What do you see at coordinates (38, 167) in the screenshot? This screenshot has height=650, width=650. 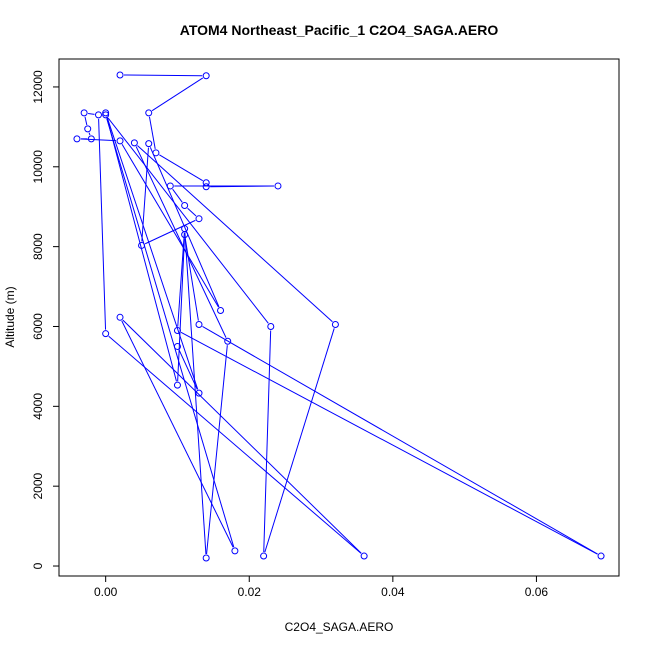 I see `y-tick-label: 10000` at bounding box center [38, 167].